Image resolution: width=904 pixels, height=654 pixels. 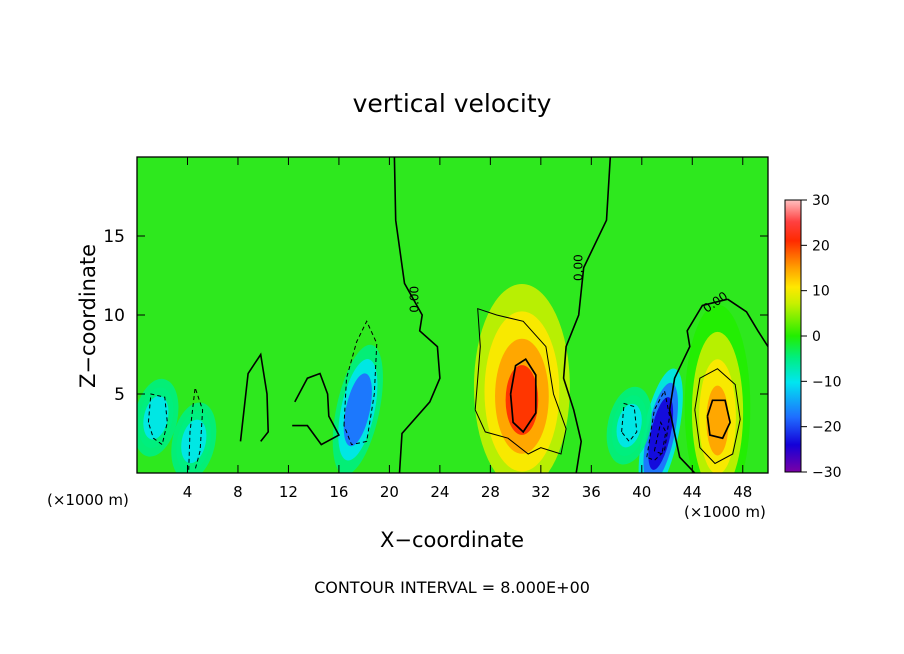 What do you see at coordinates (288, 492) in the screenshot?
I see `x-tick-label: 12` at bounding box center [288, 492].